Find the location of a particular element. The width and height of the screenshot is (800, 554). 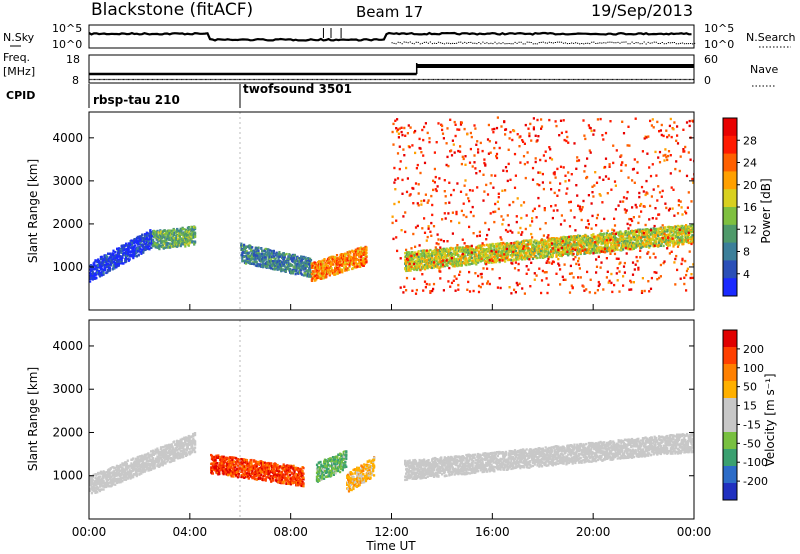

nsky-line is located at coordinates (390, 36).